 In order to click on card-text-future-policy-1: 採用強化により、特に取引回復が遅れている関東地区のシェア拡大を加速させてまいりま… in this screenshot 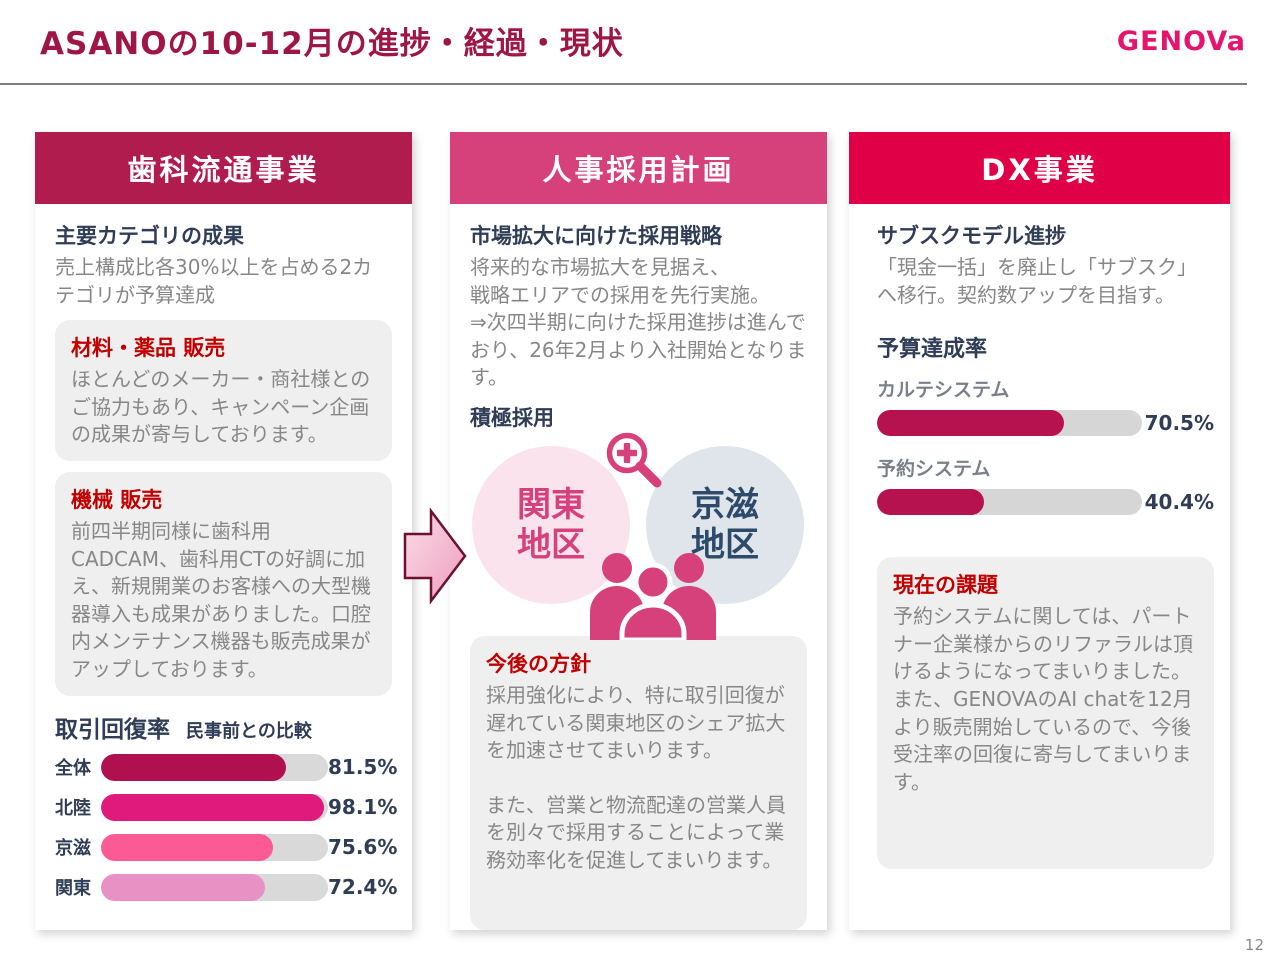, I will do `click(636, 722)`.